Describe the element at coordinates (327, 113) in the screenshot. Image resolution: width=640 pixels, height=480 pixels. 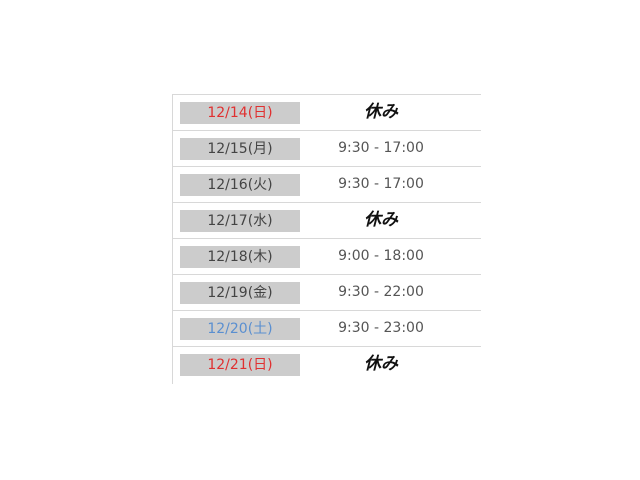
I see `schedule-row: 12/14(日) 休み` at that location.